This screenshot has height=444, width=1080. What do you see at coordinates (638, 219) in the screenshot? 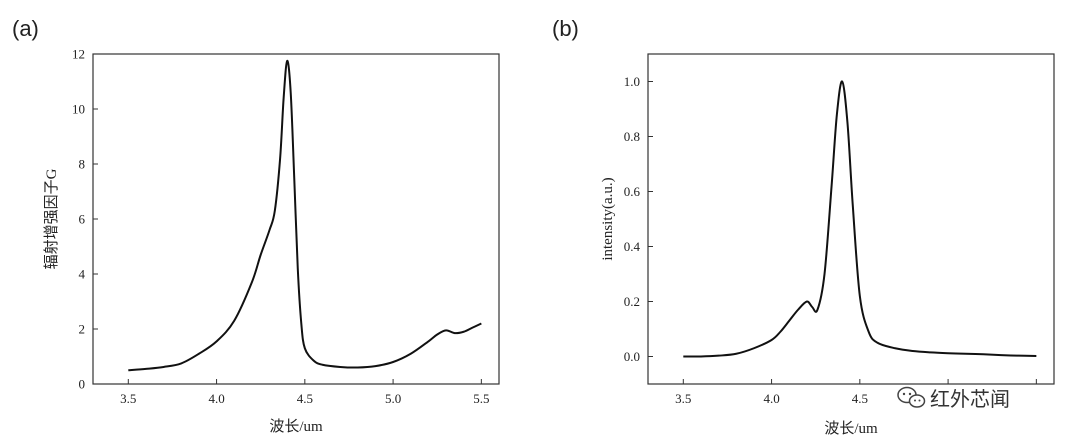
I see `y-axis-b: 0.0 0.2 0.4 0.6 0.8 1.0` at bounding box center [638, 219].